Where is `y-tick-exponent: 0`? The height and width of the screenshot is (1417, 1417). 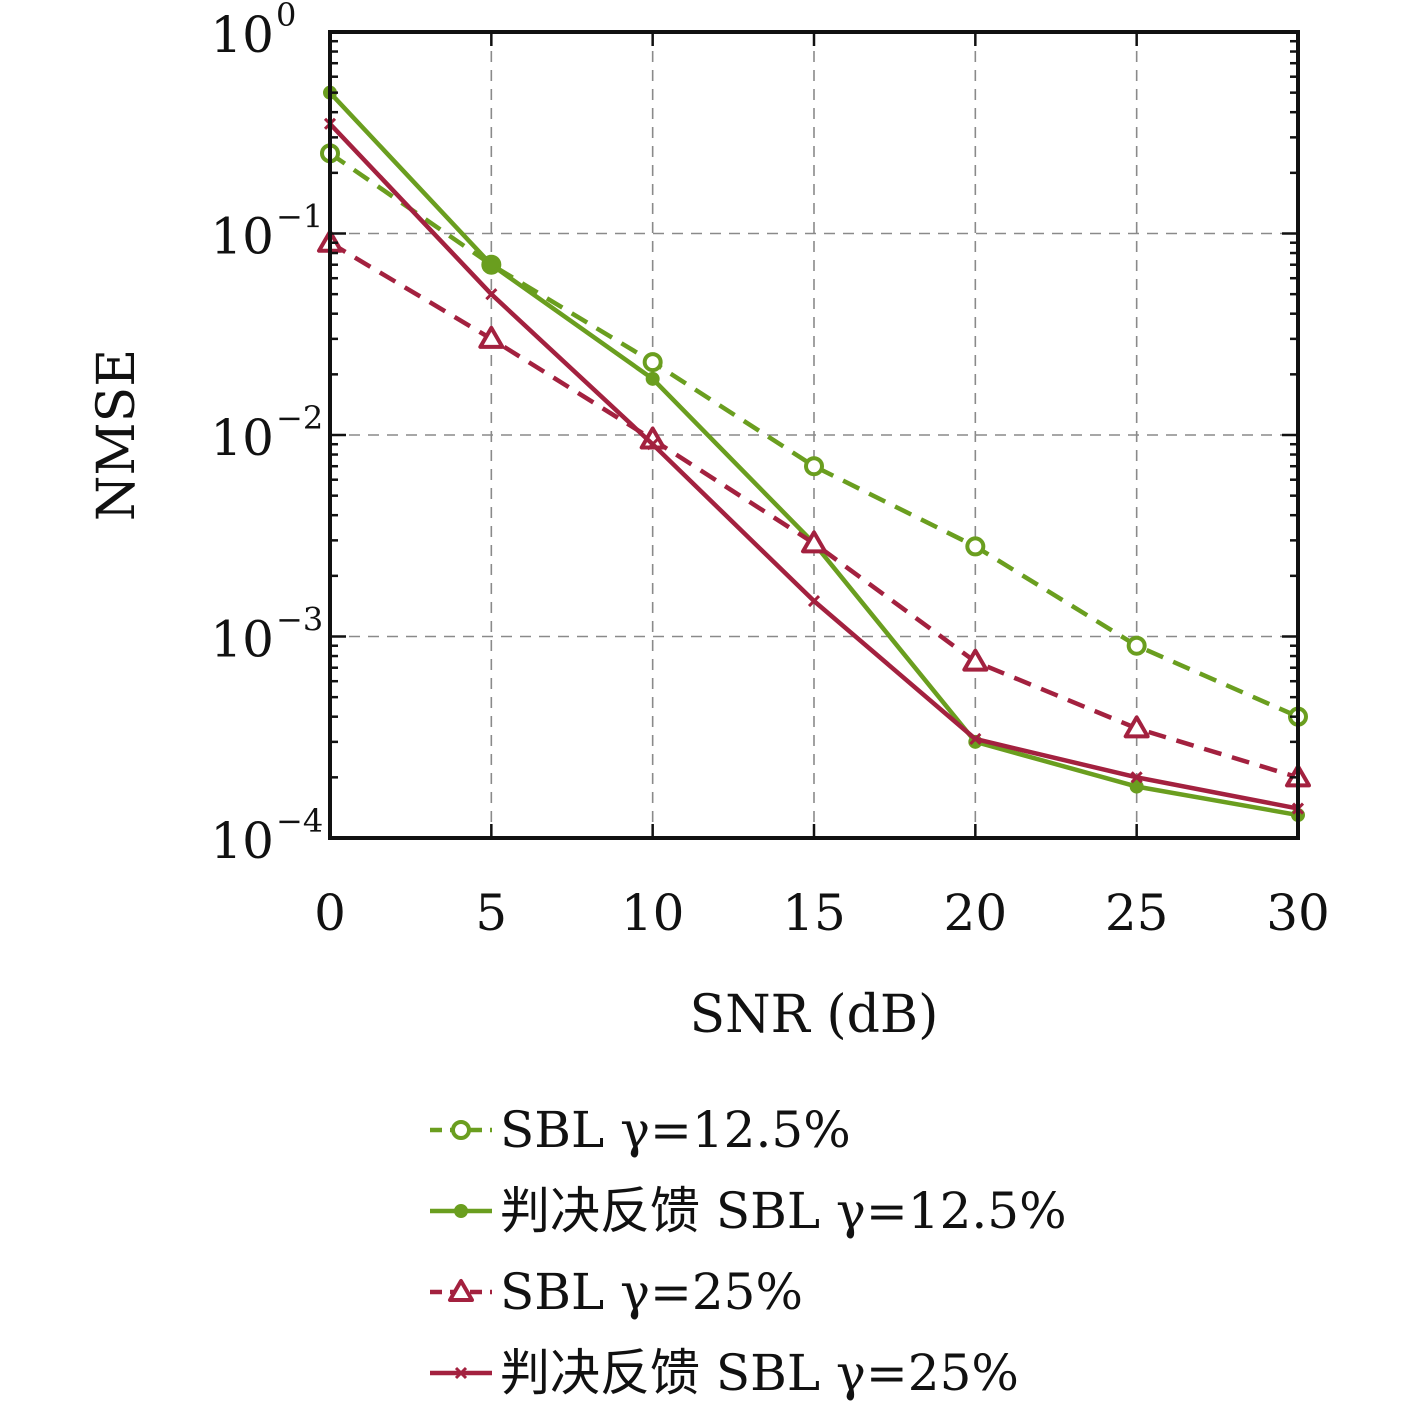 y-tick-exponent: 0 is located at coordinates (286, 17).